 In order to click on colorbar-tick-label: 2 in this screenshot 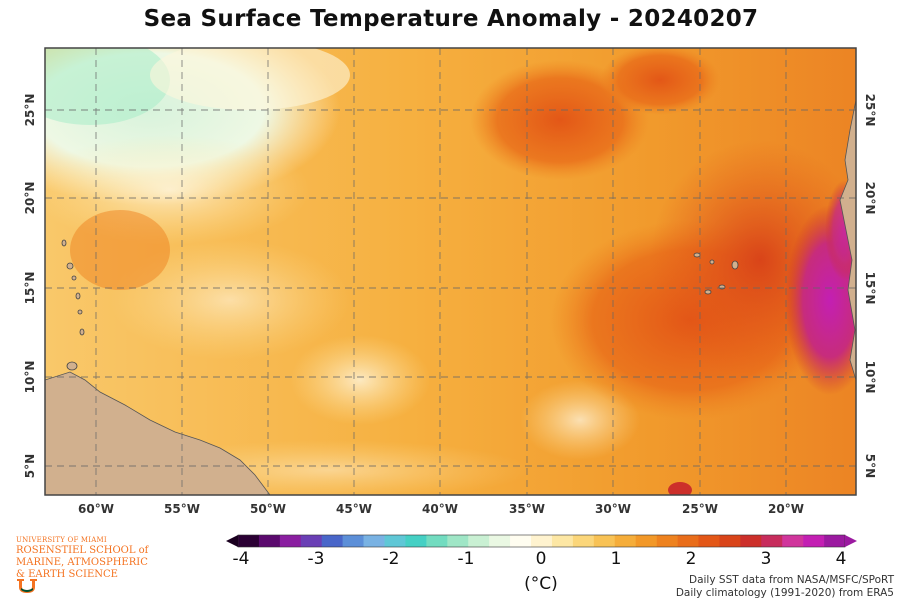, I will do `click(691, 559)`.